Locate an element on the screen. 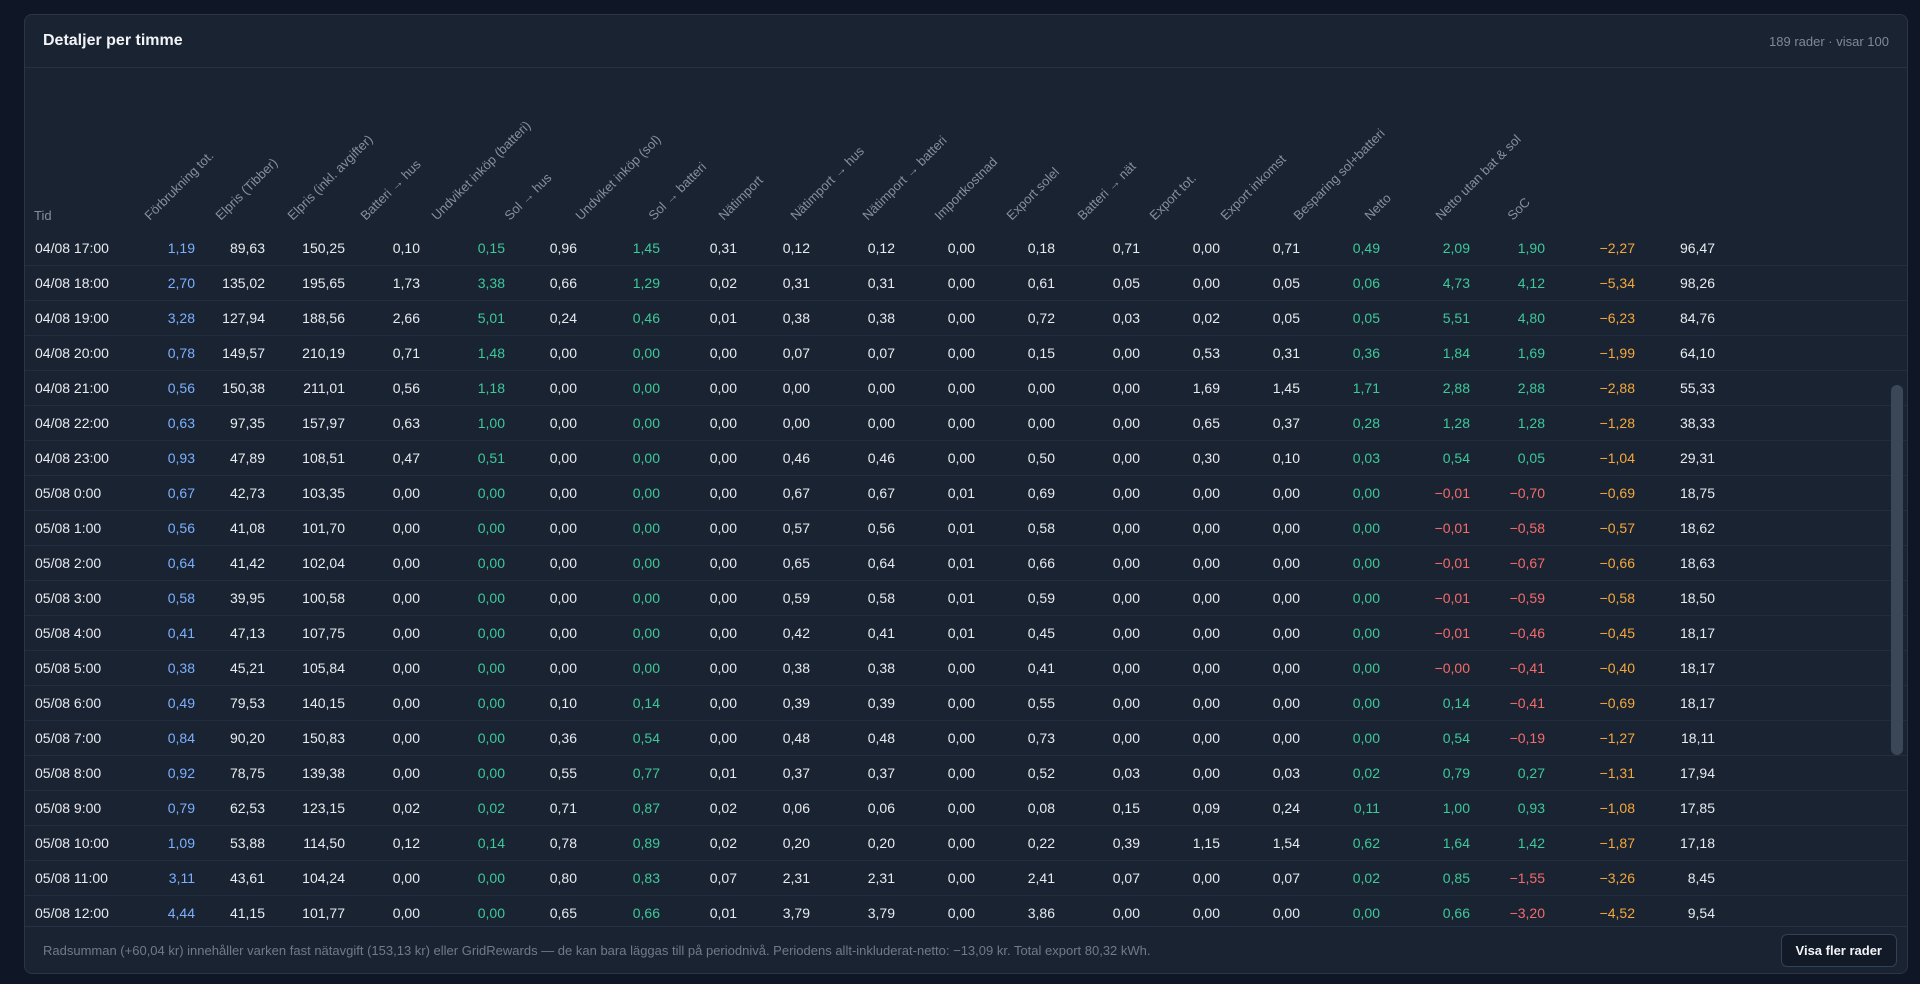 This screenshot has height=984, width=1920. table-cell: 3,11 is located at coordinates (181, 878).